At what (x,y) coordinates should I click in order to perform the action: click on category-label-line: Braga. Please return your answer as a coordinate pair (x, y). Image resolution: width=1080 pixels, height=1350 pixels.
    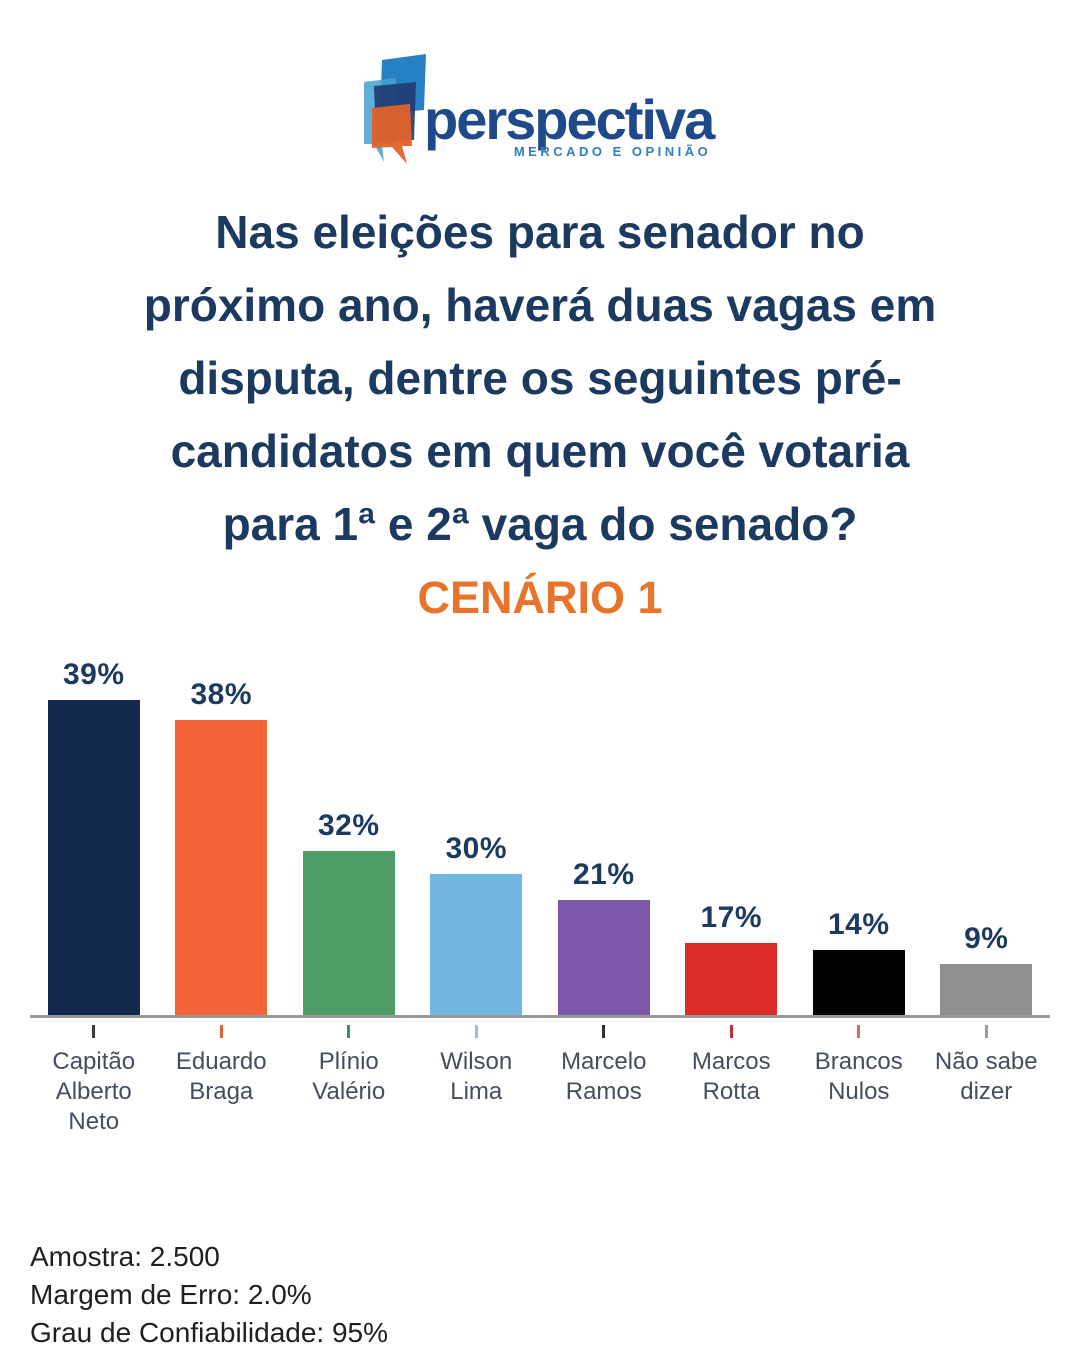
    Looking at the image, I should click on (221, 1091).